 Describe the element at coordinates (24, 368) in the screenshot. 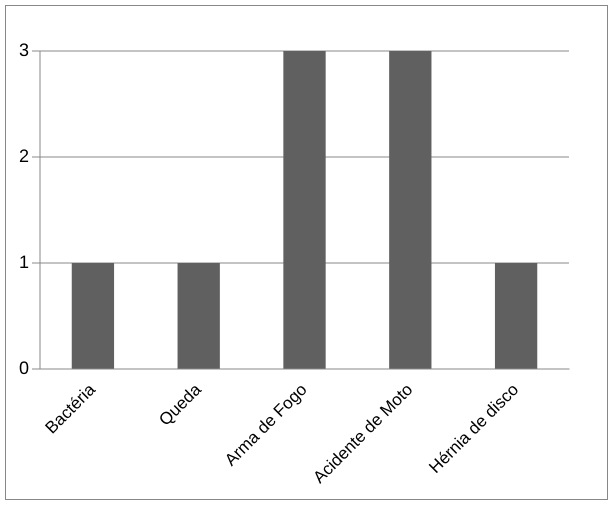

I see `y-tick-label: 0` at that location.